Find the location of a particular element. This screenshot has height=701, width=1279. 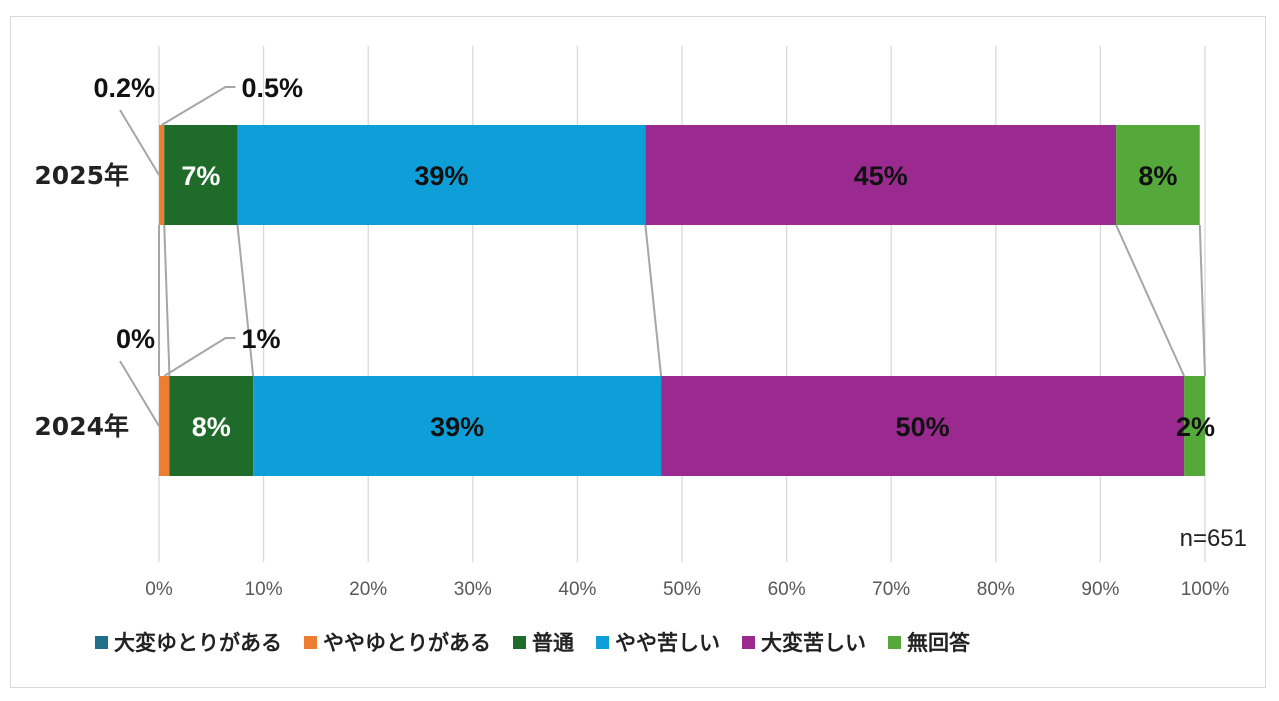

x-tick-label: 60% is located at coordinates (787, 589).